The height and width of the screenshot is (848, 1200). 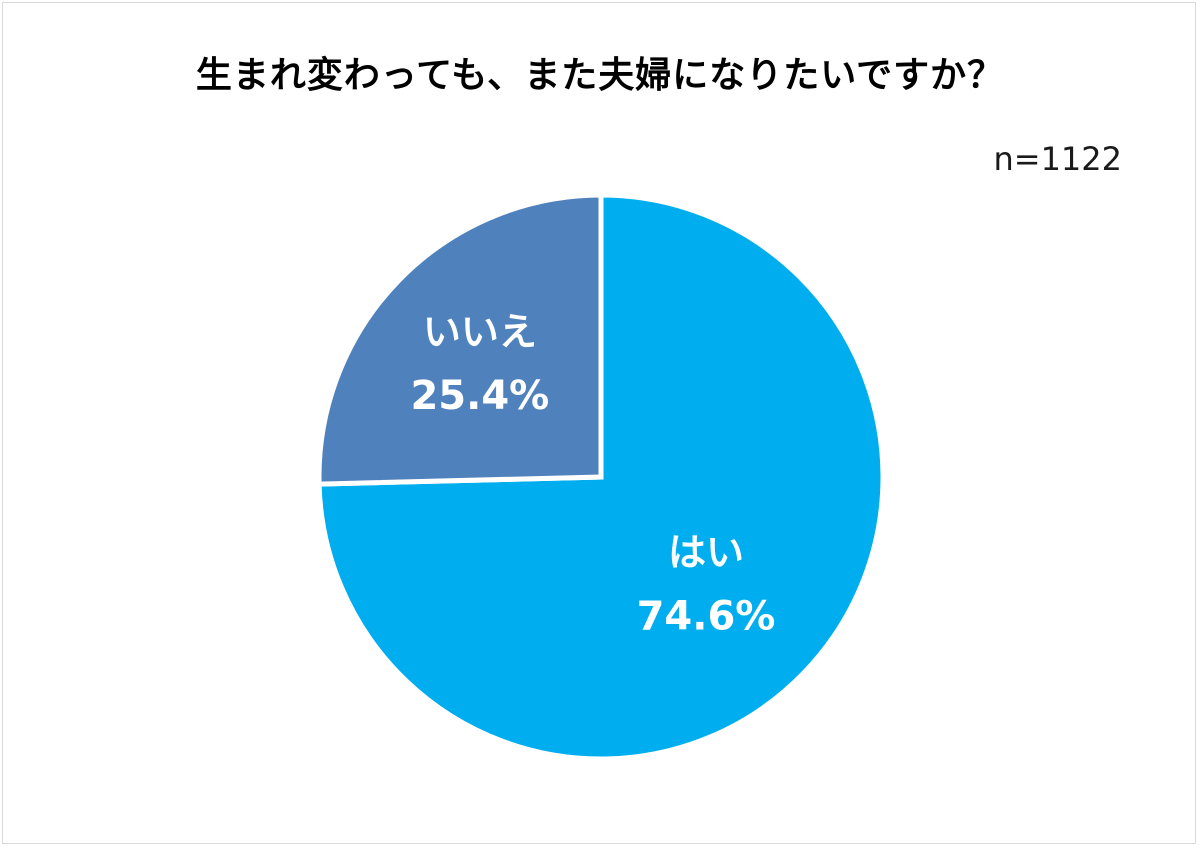 I want to click on slice-value-label-0: 74.6%, so click(x=706, y=616).